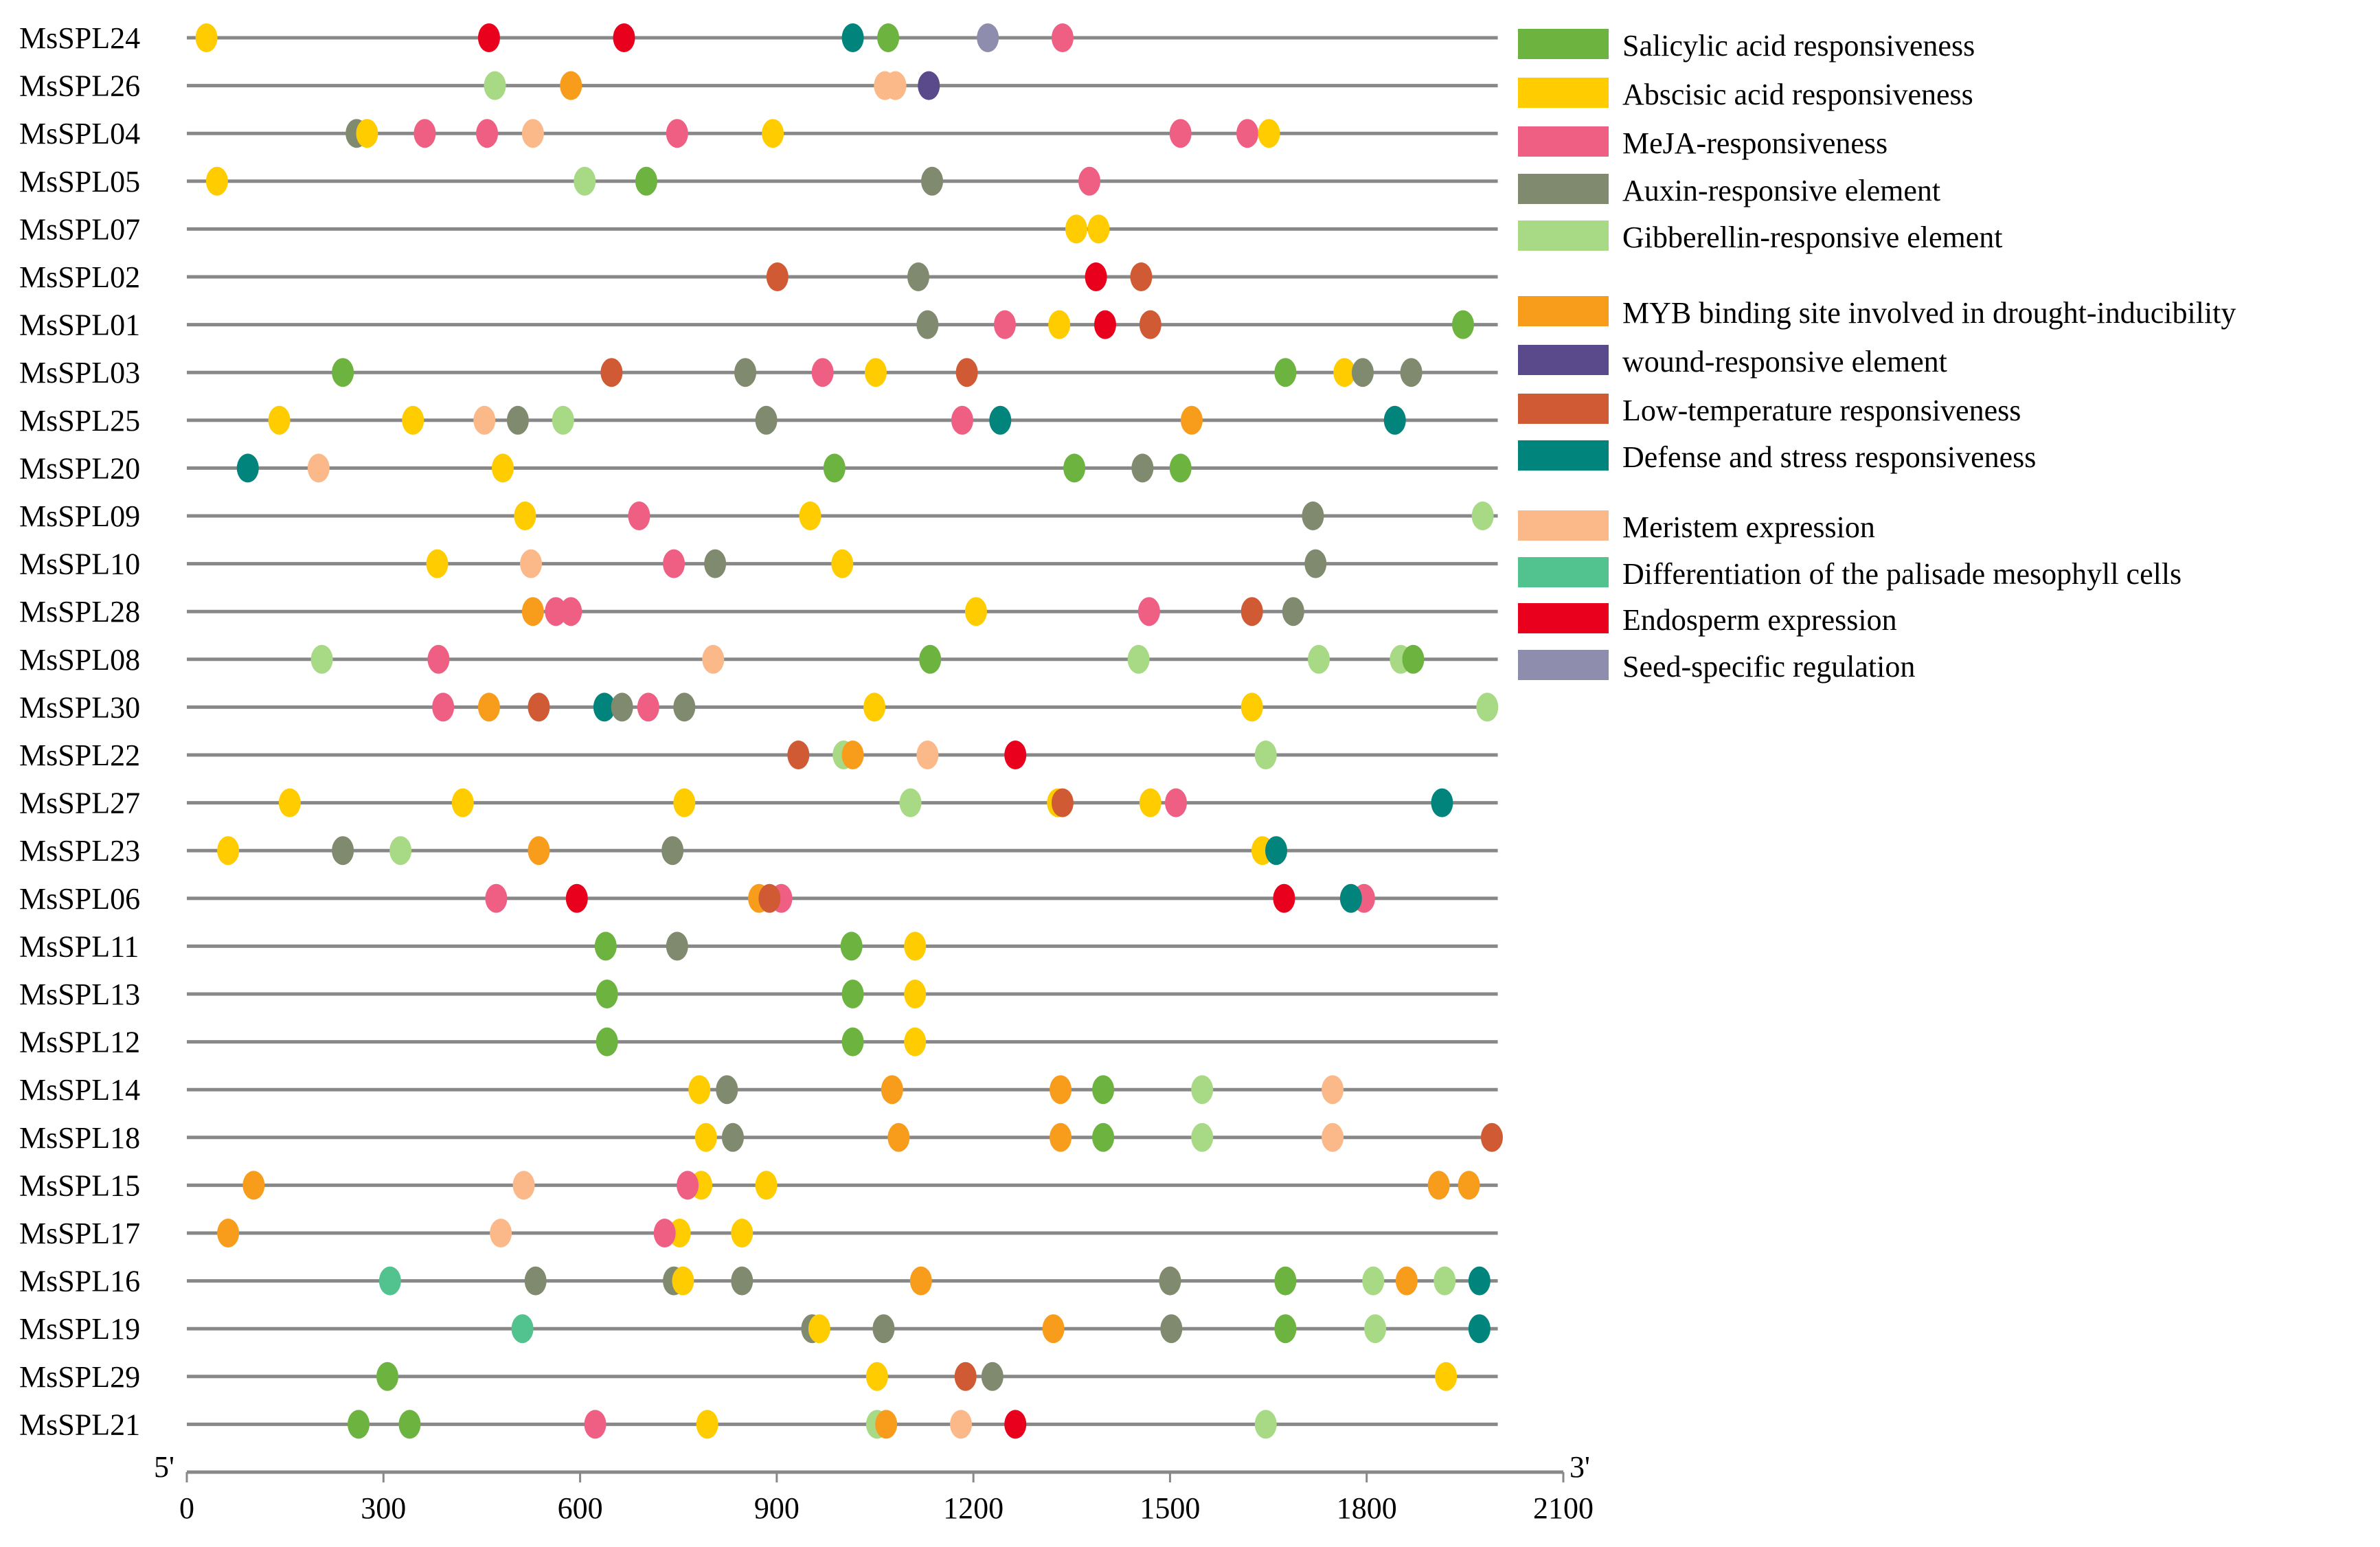  I want to click on gene-row-msspl06: MsSPL06, so click(758, 899).